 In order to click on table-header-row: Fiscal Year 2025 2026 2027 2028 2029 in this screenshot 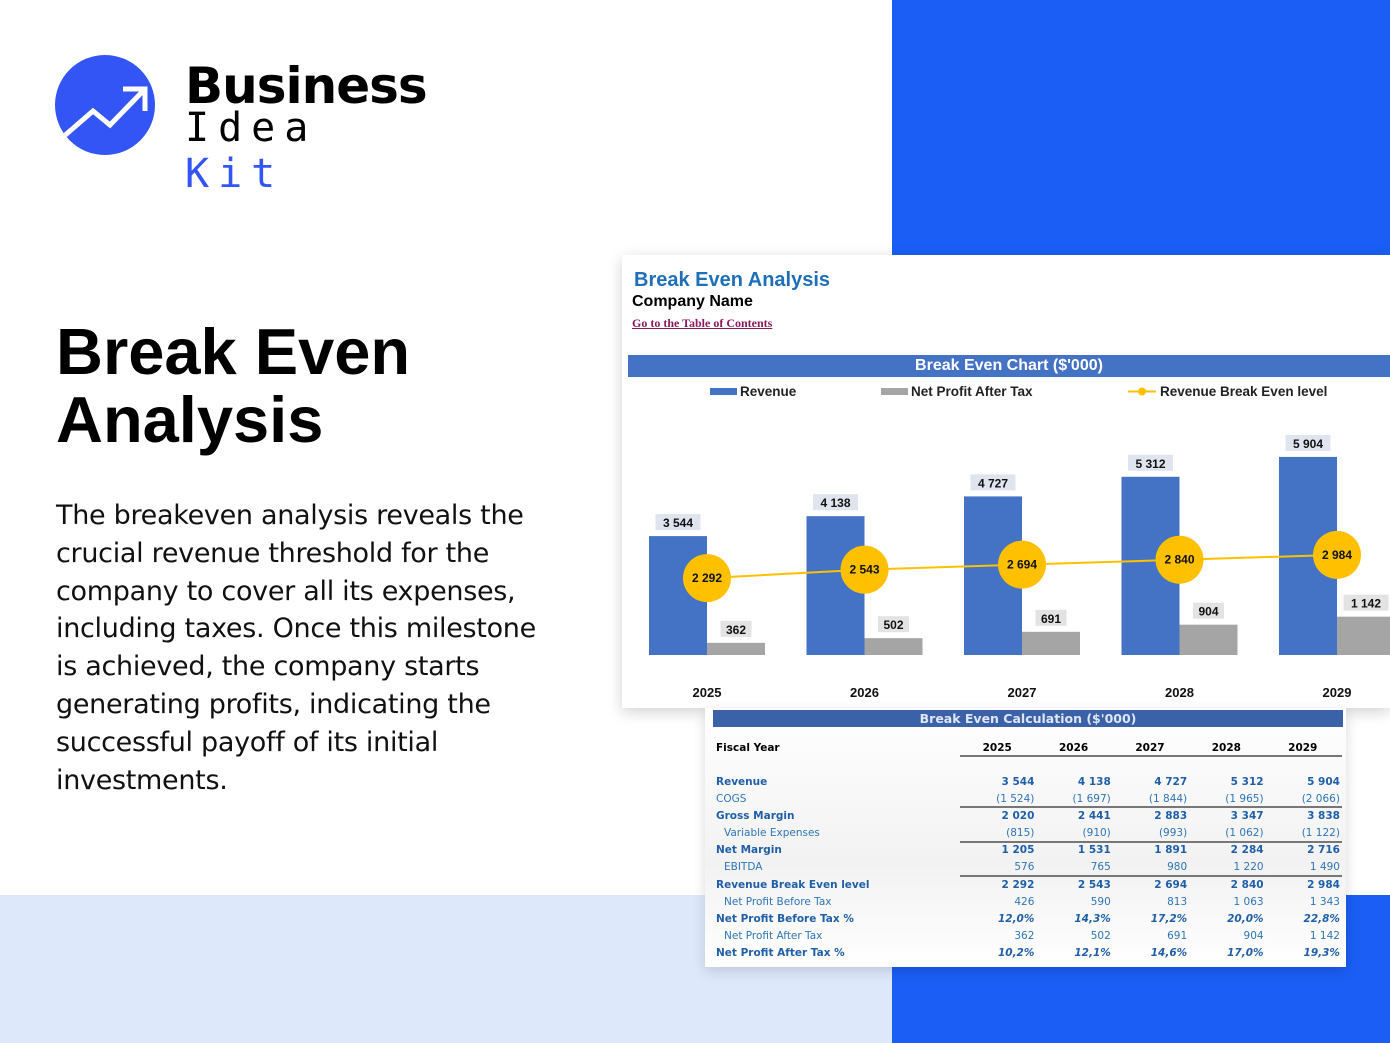, I will do `click(1029, 747)`.